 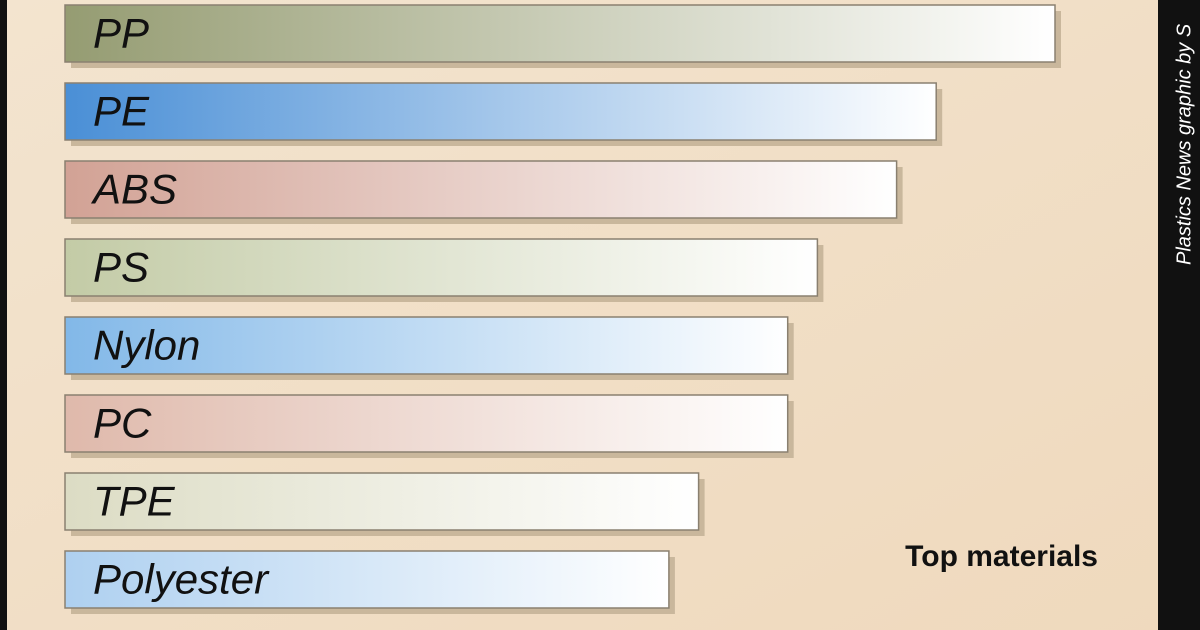 What do you see at coordinates (1179, 315) in the screenshot?
I see `credit-strip` at bounding box center [1179, 315].